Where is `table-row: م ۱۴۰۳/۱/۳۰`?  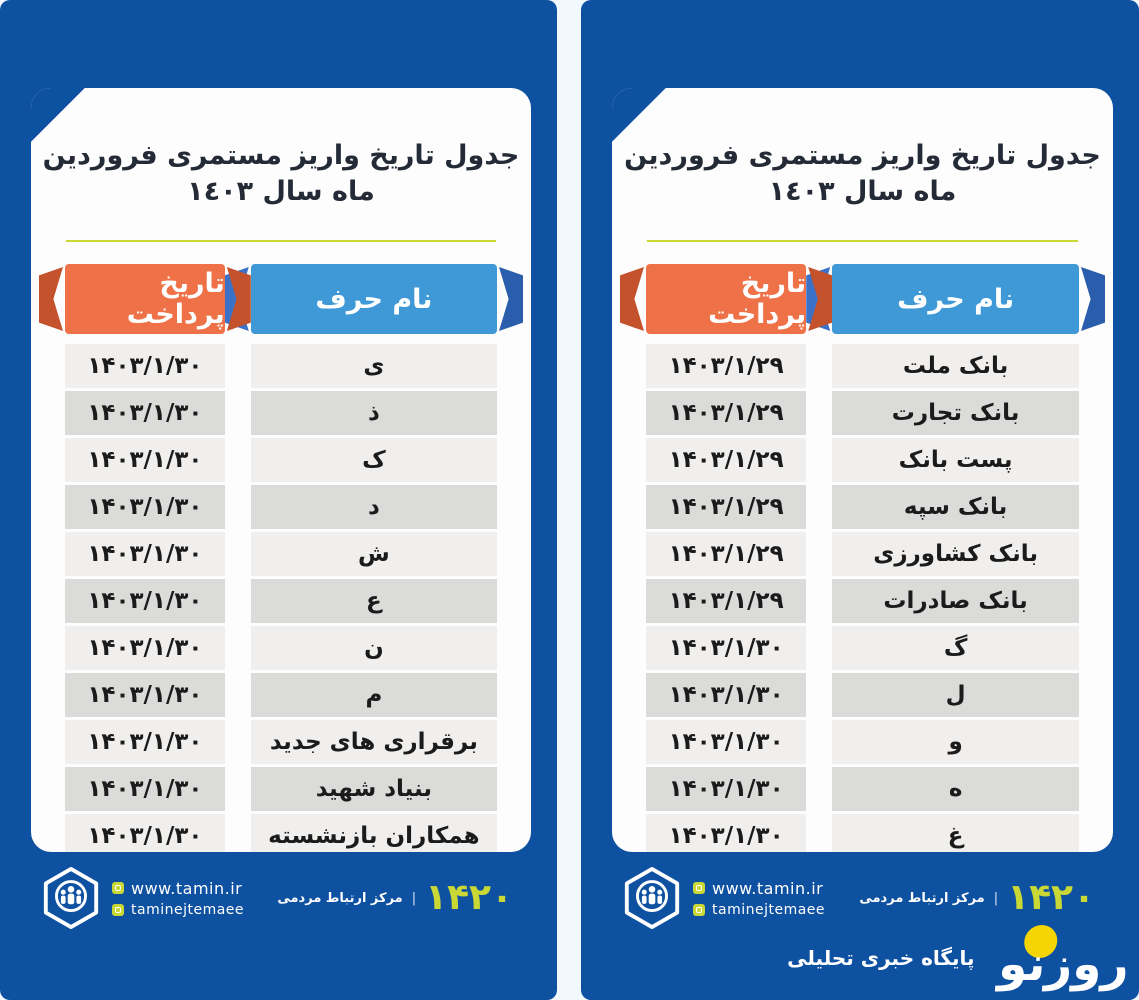 table-row: م ۱۴۰۳/۱/۳۰ is located at coordinates (281, 695).